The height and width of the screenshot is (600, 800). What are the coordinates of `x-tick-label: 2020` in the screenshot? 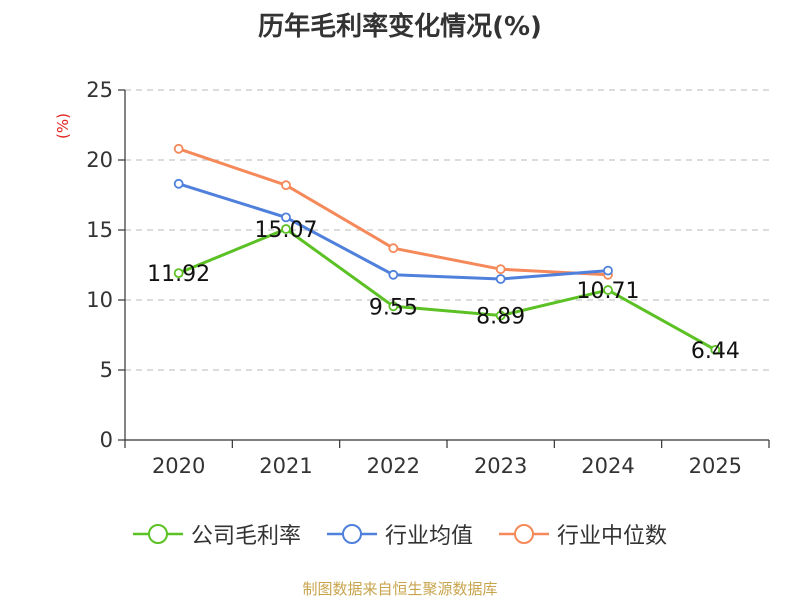 It's located at (178, 466).